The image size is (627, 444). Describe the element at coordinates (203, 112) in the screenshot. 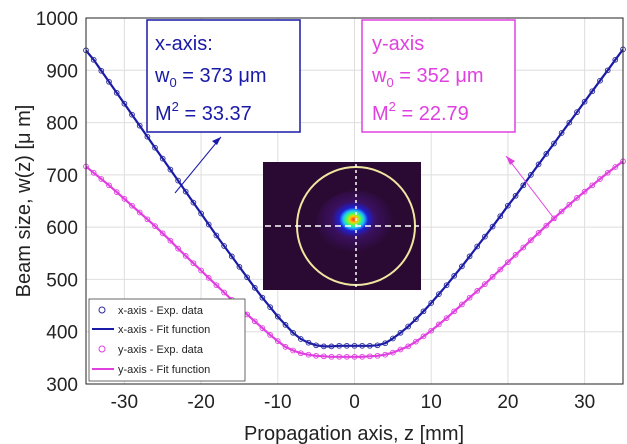

I see `annotation-x-m2: M2 = 33.37` at that location.